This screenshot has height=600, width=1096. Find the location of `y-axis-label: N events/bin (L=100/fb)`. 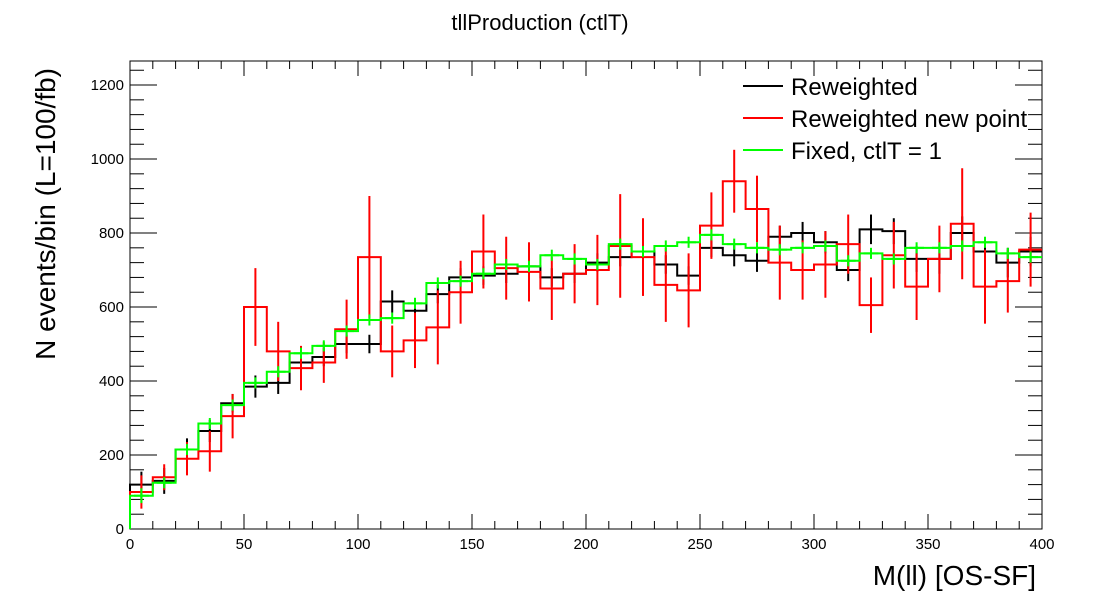

y-axis-label: N events/bin (L=100/fb) is located at coordinates (45, 214).